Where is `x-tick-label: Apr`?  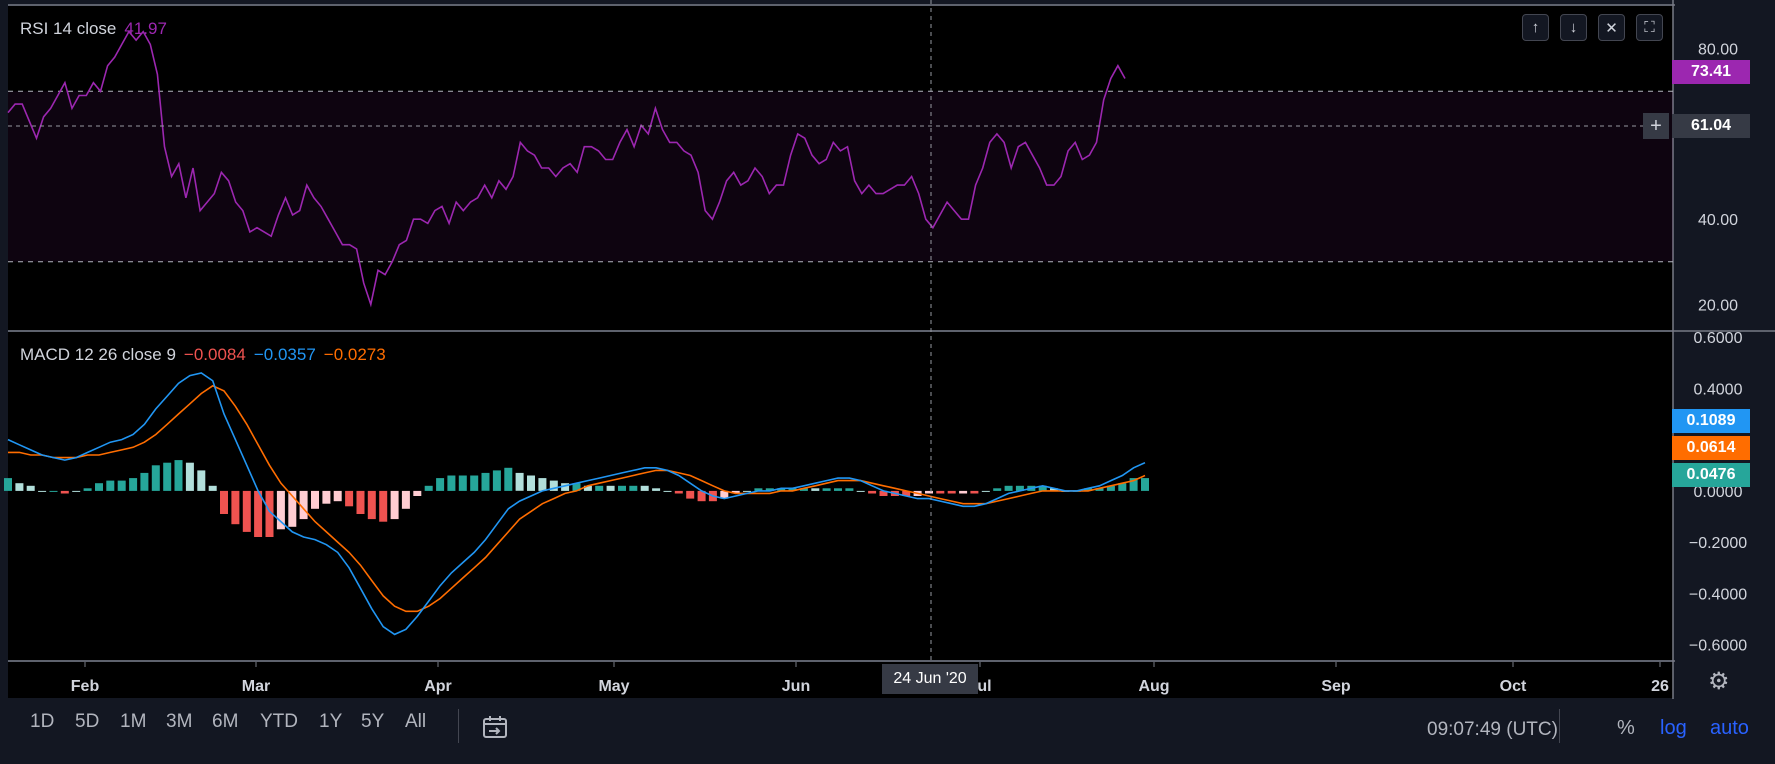
x-tick-label: Apr is located at coordinates (438, 686).